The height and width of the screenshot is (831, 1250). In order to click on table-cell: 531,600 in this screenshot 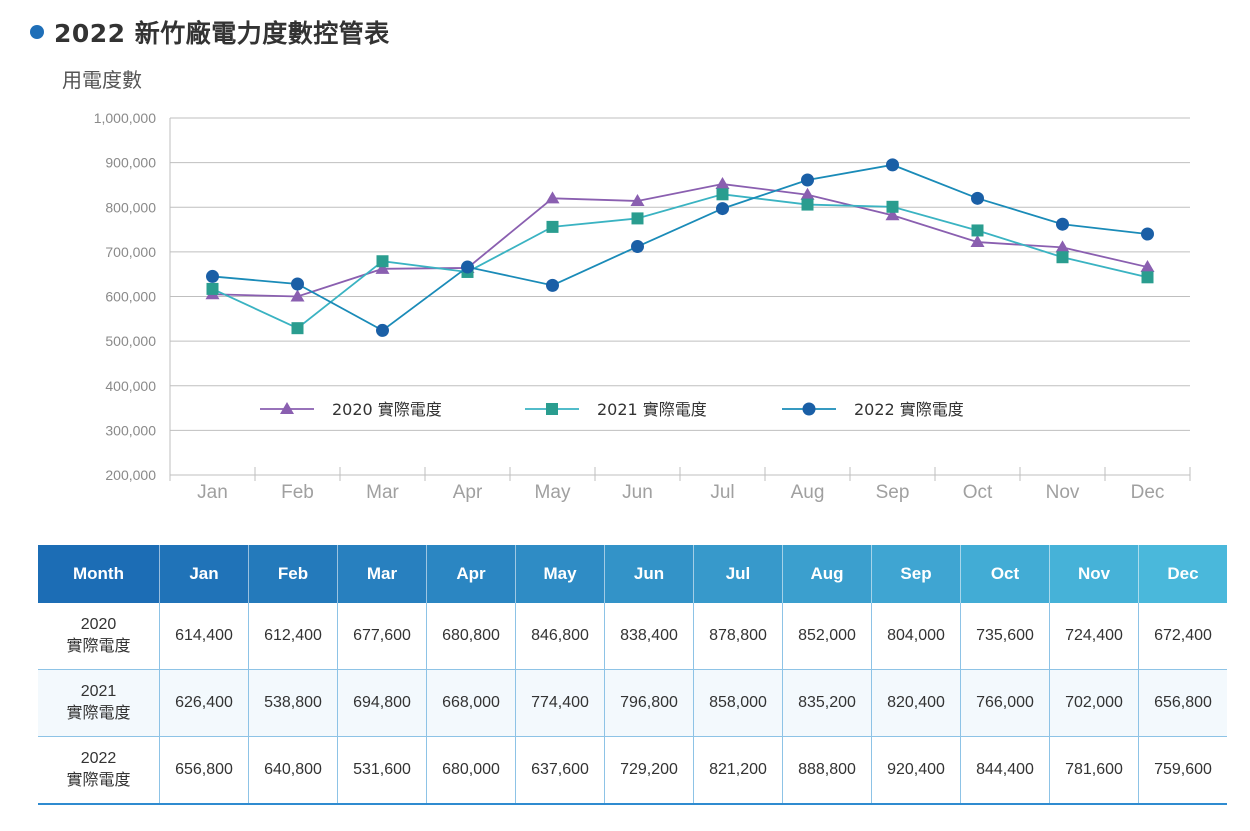, I will do `click(382, 770)`.